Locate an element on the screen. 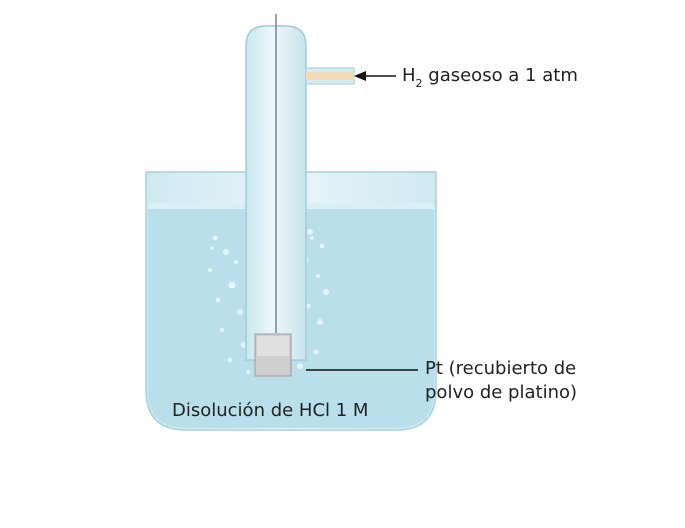  pt-label-line1: Pt (recubierto de is located at coordinates (501, 368).